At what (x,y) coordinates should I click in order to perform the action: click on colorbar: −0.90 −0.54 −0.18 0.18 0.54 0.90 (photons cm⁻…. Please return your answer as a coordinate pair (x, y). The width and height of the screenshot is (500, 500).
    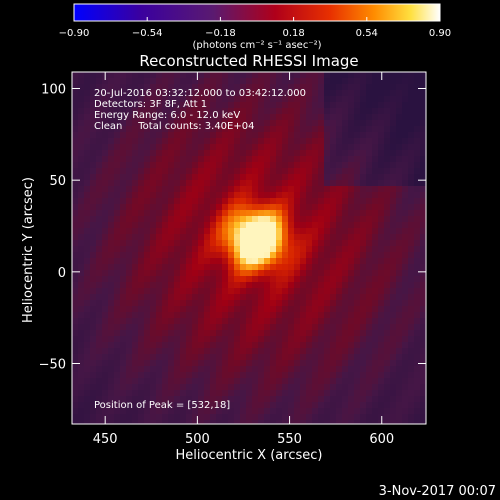
    Looking at the image, I should click on (255, 27).